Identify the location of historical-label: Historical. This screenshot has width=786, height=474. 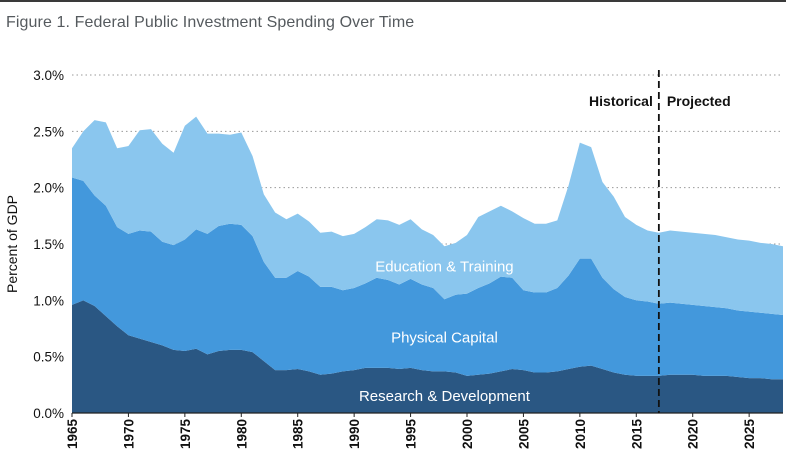
(621, 101).